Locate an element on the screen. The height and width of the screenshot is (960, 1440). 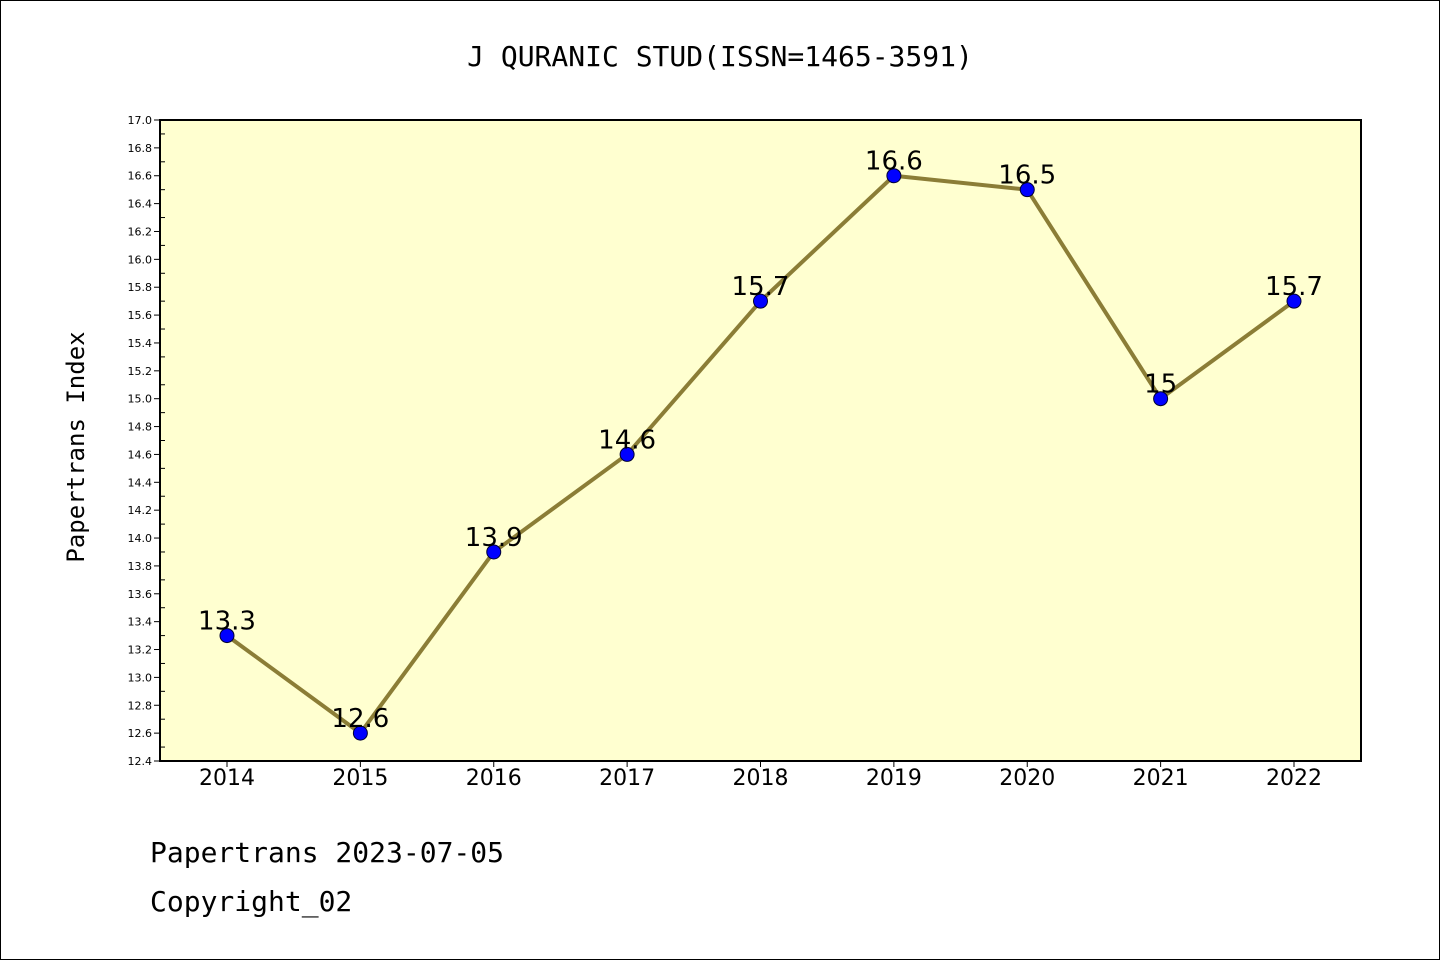
y-tick-label: 15.6 is located at coordinates (140, 315).